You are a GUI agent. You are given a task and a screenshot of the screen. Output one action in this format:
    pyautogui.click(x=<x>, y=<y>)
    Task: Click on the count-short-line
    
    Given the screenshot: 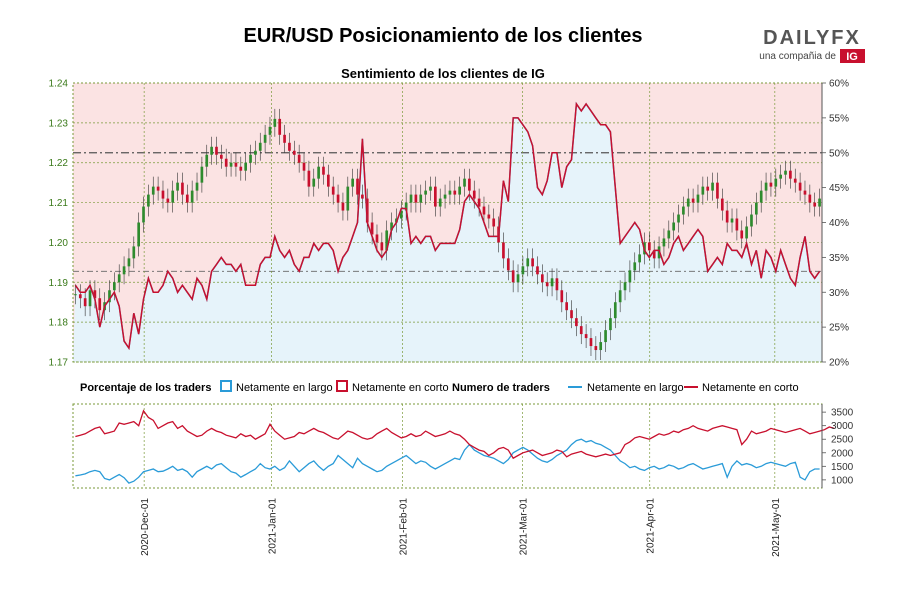 What is the action you would take?
    pyautogui.click(x=455, y=434)
    